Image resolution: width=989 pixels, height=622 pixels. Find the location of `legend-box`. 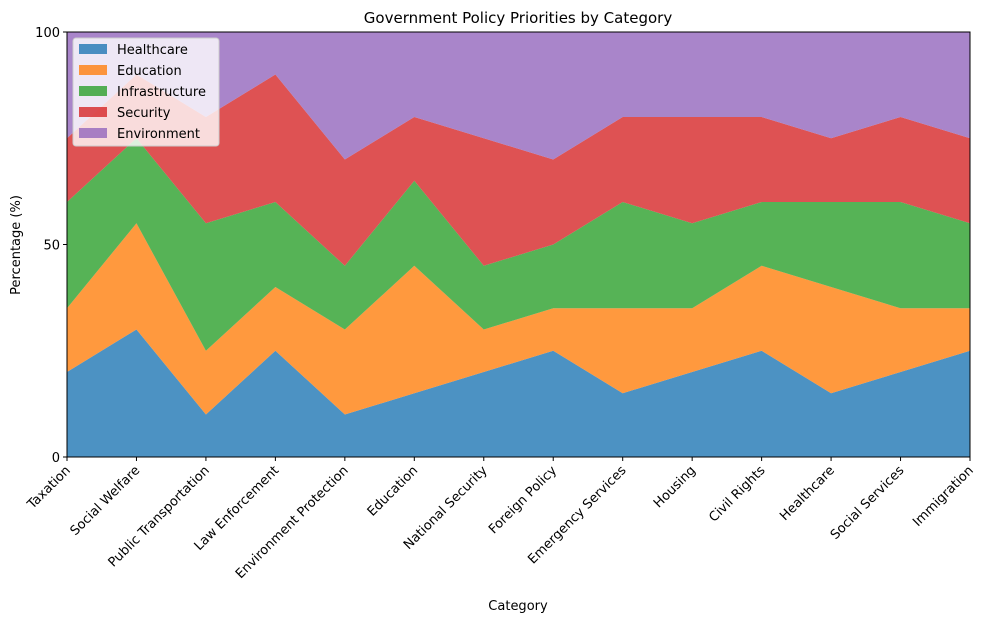

legend-box is located at coordinates (146, 92).